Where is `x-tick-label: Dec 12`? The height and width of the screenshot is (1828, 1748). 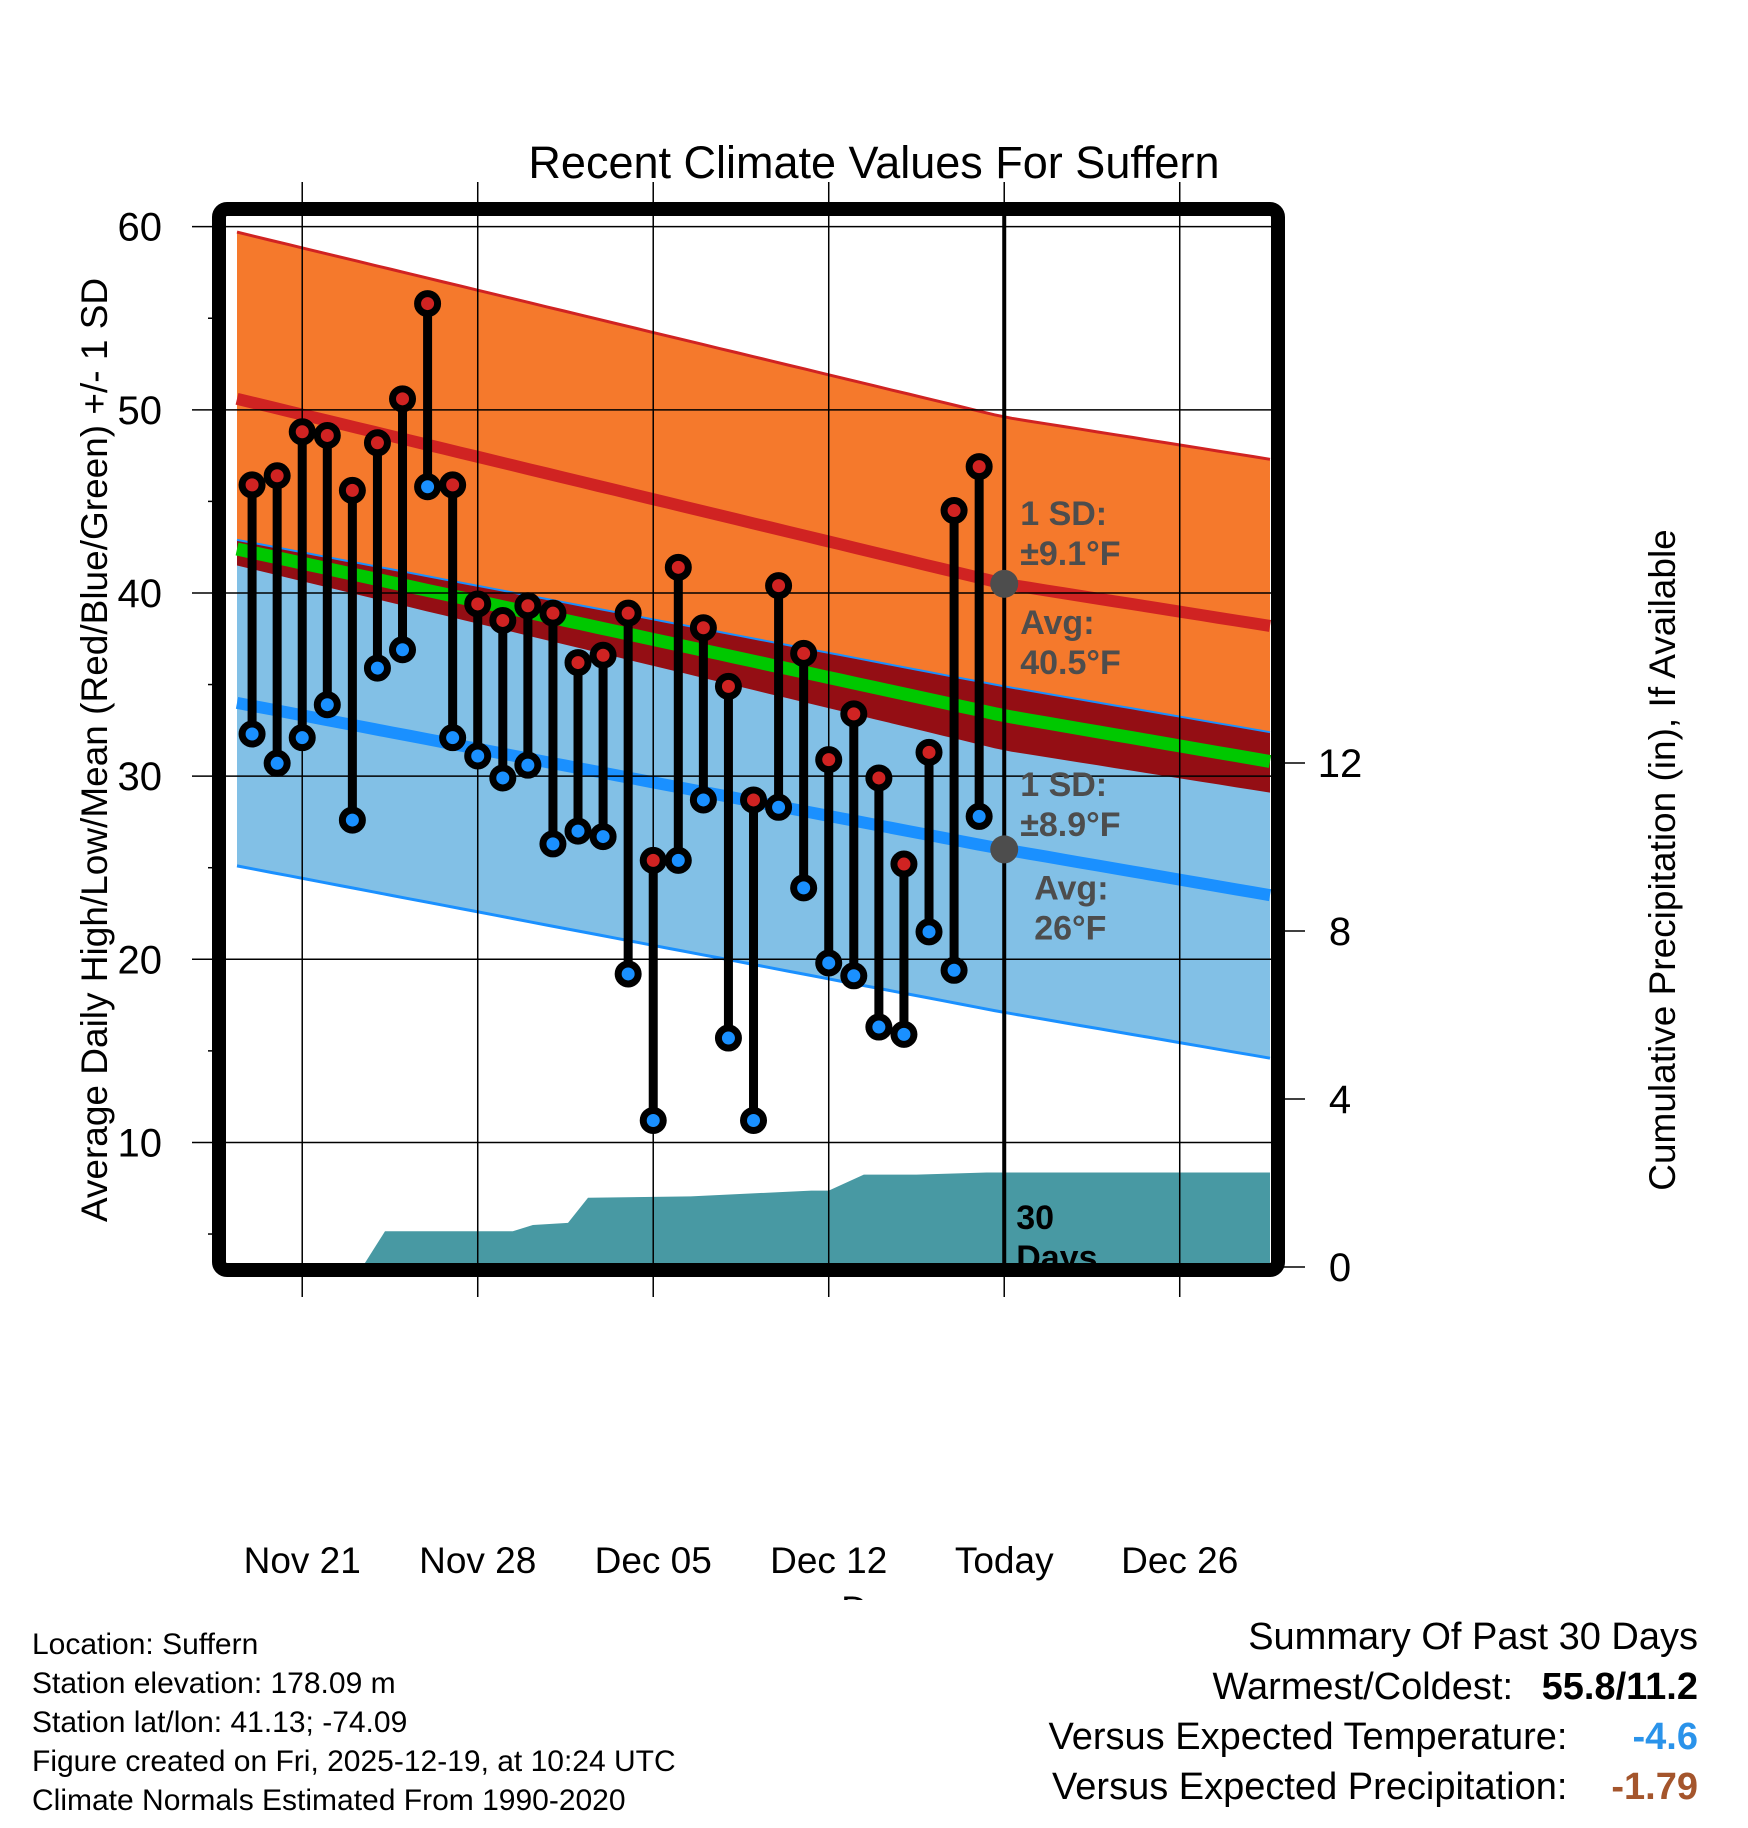 x-tick-label: Dec 12 is located at coordinates (828, 1560).